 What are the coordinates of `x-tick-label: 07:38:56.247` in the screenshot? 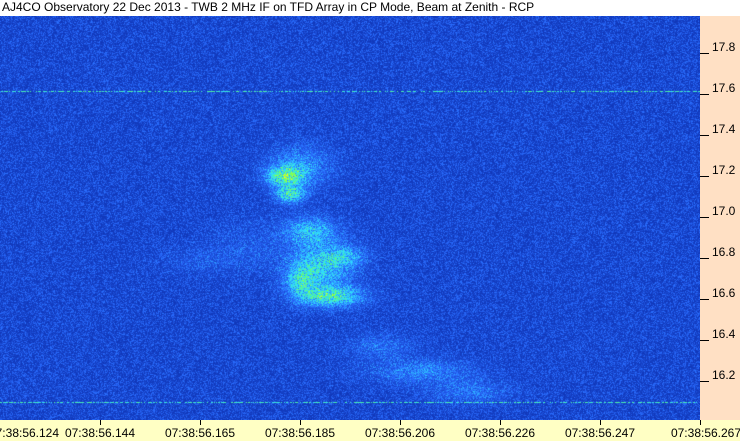 It's located at (600, 433).